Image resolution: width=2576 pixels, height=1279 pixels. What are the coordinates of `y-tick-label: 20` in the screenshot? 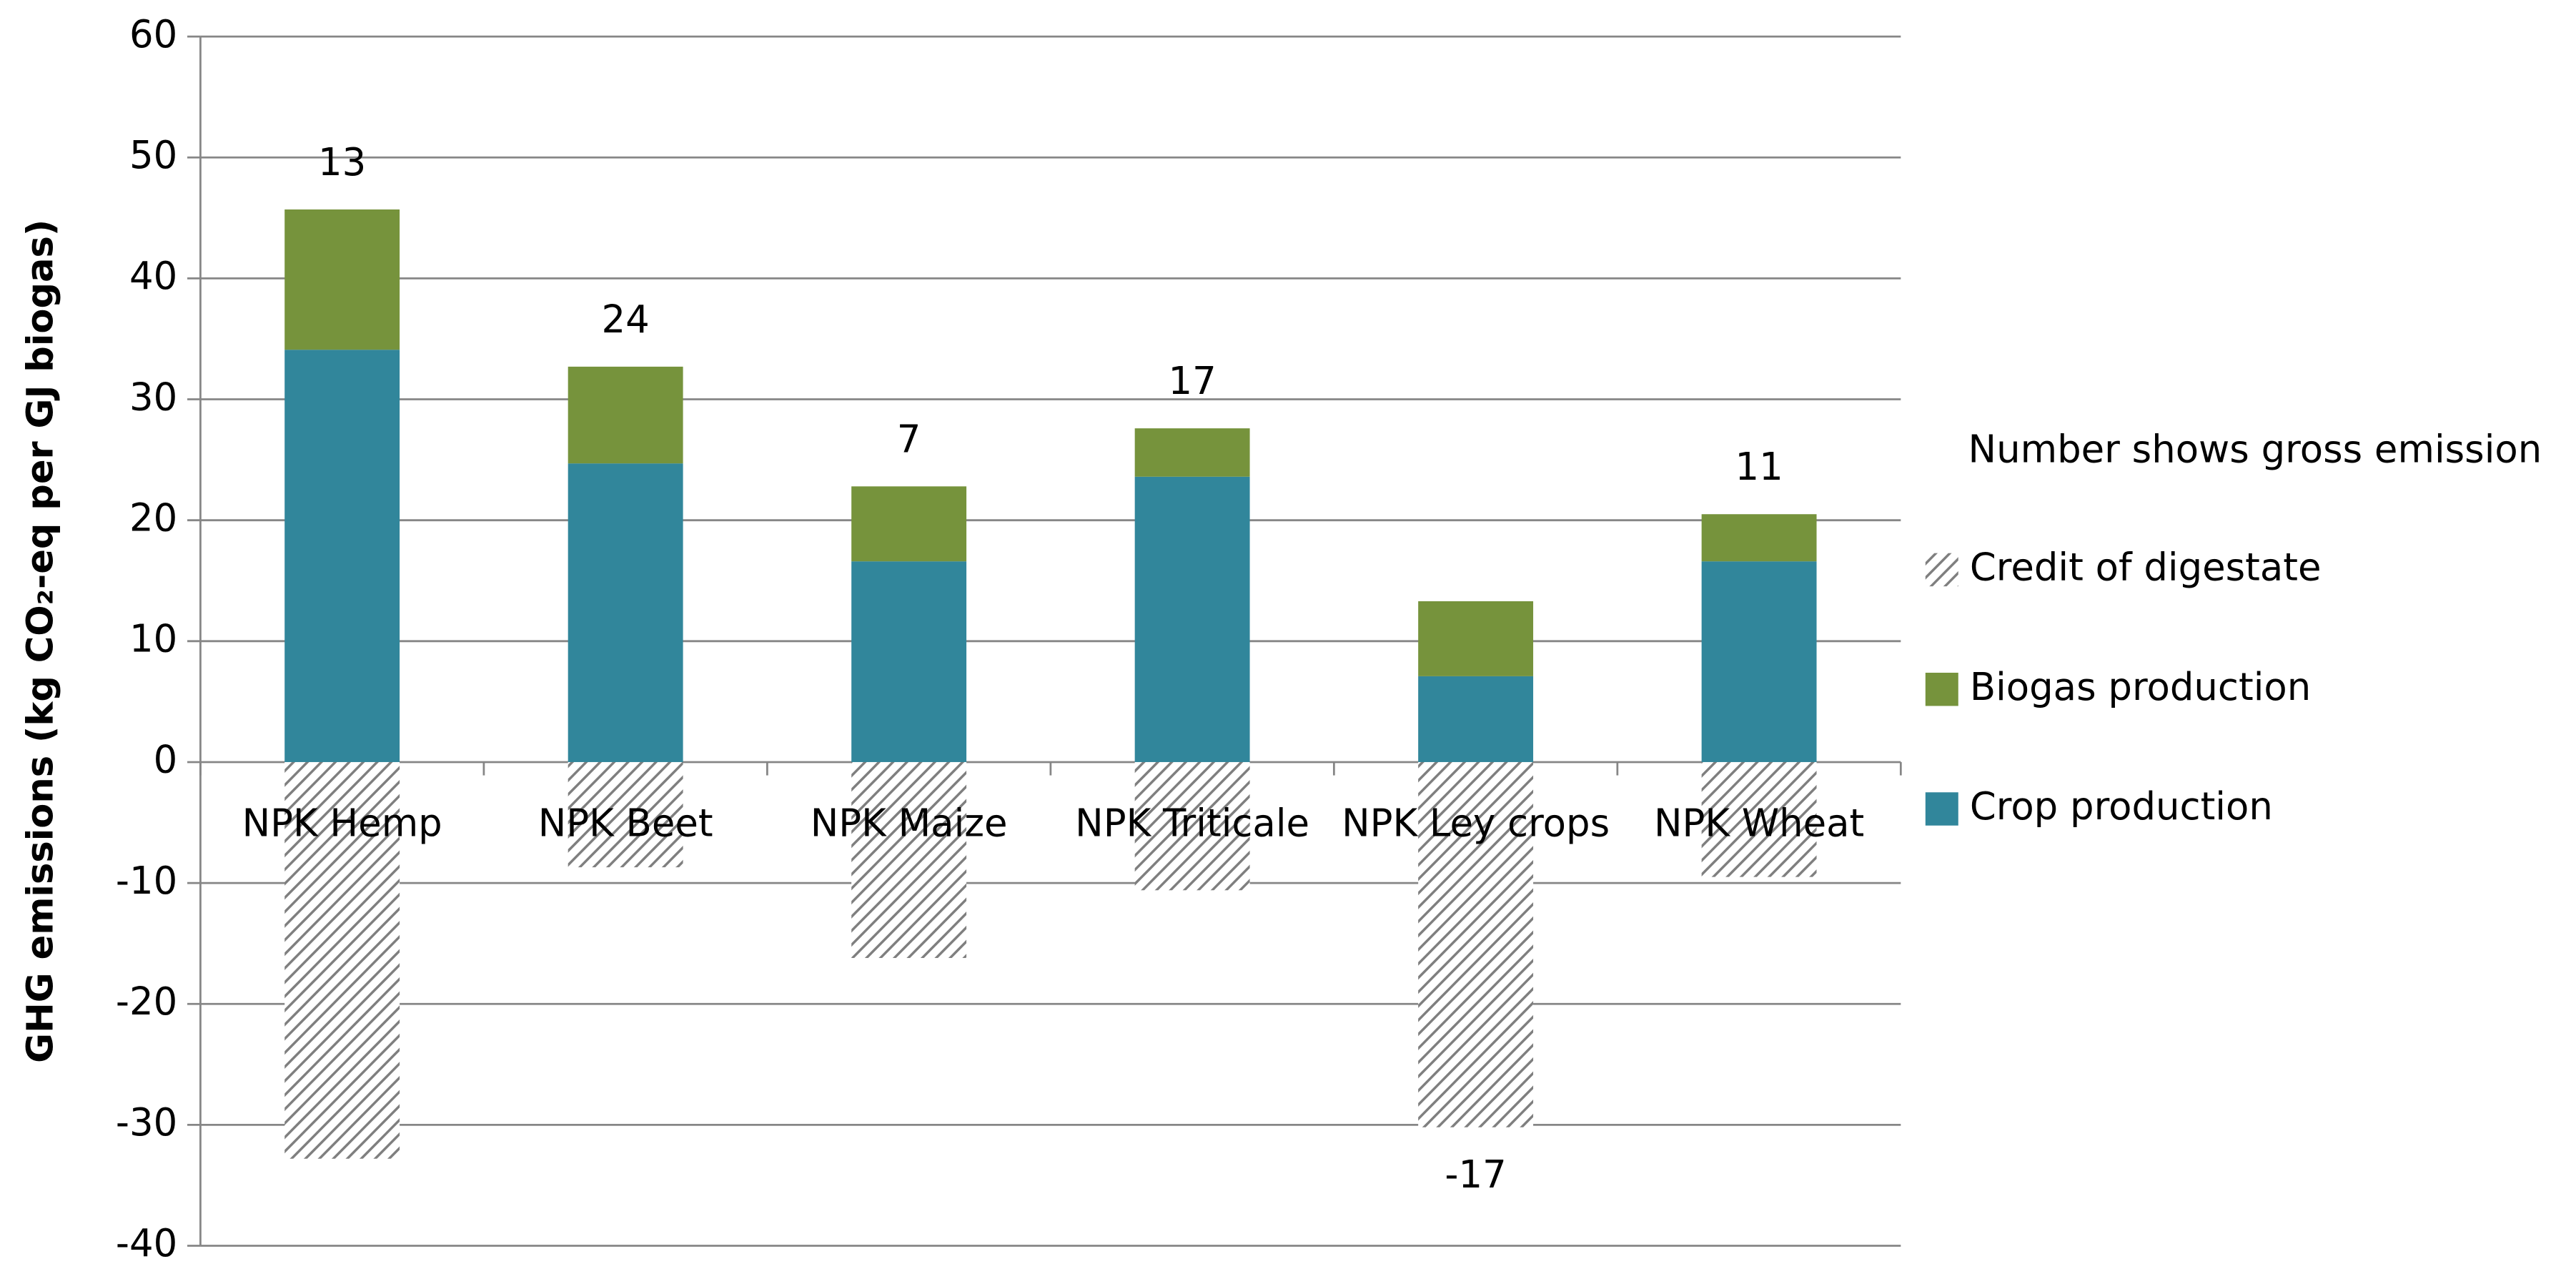 It's located at (153, 517).